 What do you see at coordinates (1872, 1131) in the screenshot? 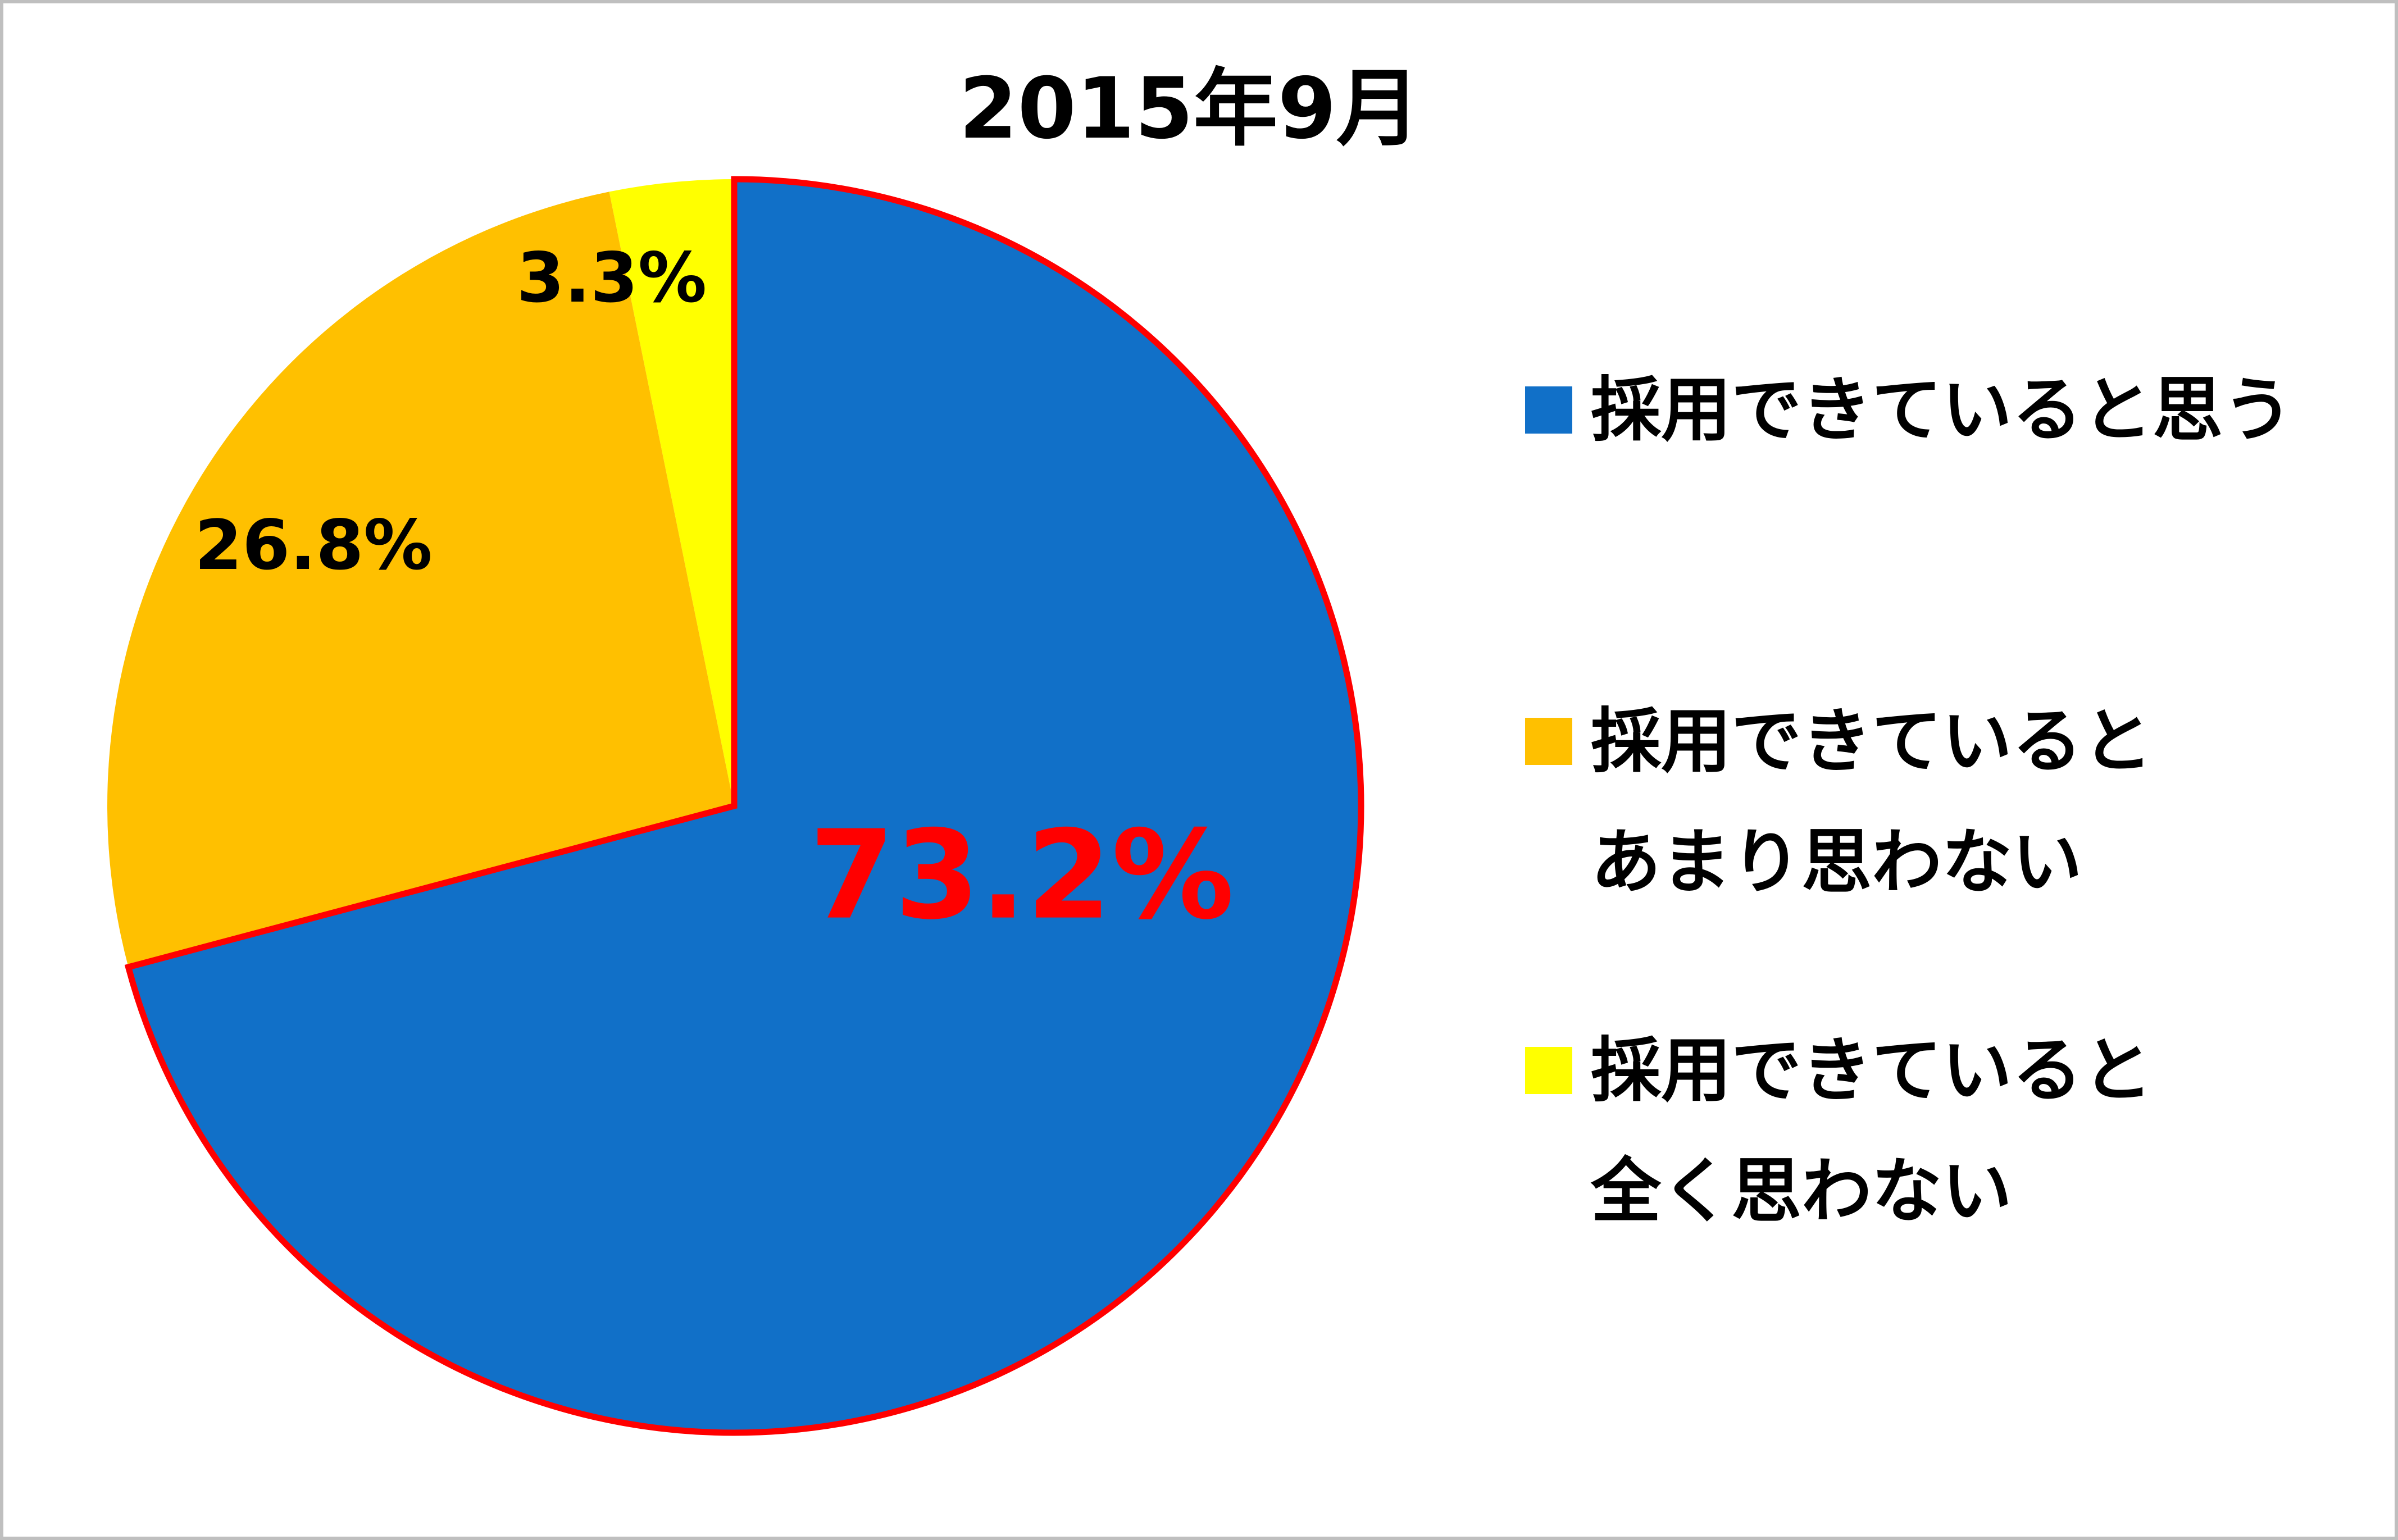
I see `legend-label: 採用できていると 全く思わない` at bounding box center [1872, 1131].